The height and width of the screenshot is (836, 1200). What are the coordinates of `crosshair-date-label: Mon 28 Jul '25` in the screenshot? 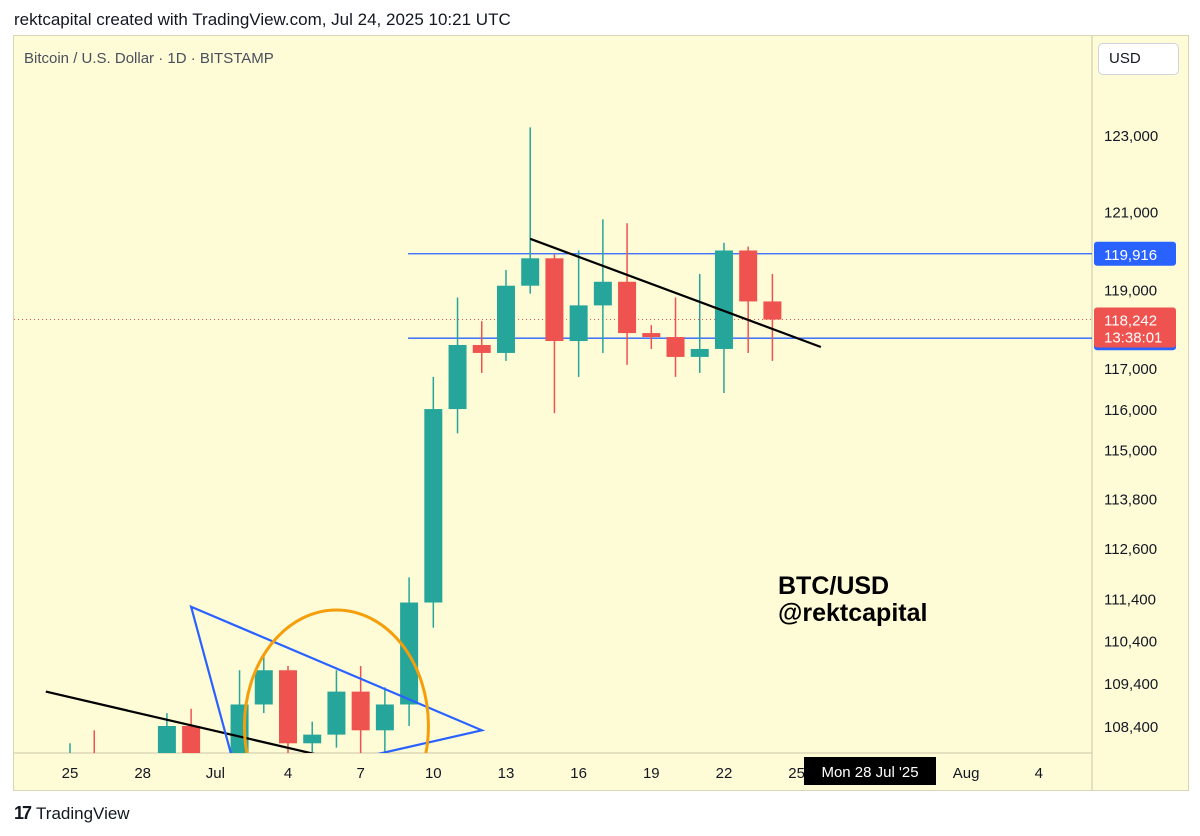 It's located at (869, 772).